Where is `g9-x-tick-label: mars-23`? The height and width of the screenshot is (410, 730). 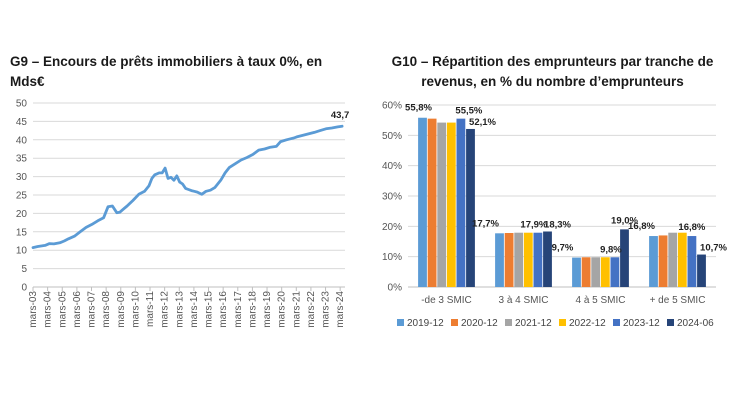 g9-x-tick-label: mars-23 is located at coordinates (326, 309).